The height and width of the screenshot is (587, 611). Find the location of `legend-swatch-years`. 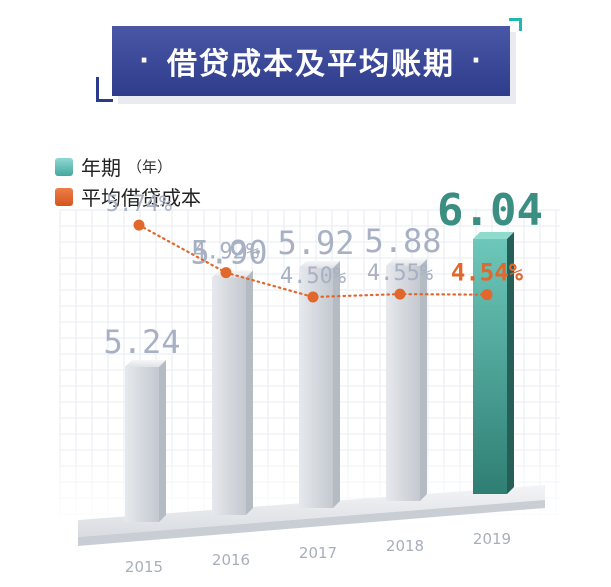

legend-swatch-years is located at coordinates (64, 166).